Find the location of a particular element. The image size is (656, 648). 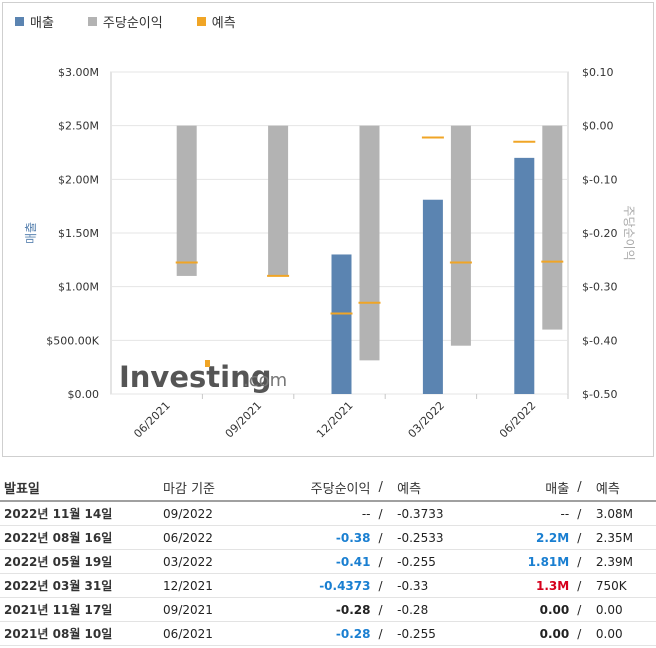

right-axis-title: 주당순이익 is located at coordinates (629, 232).